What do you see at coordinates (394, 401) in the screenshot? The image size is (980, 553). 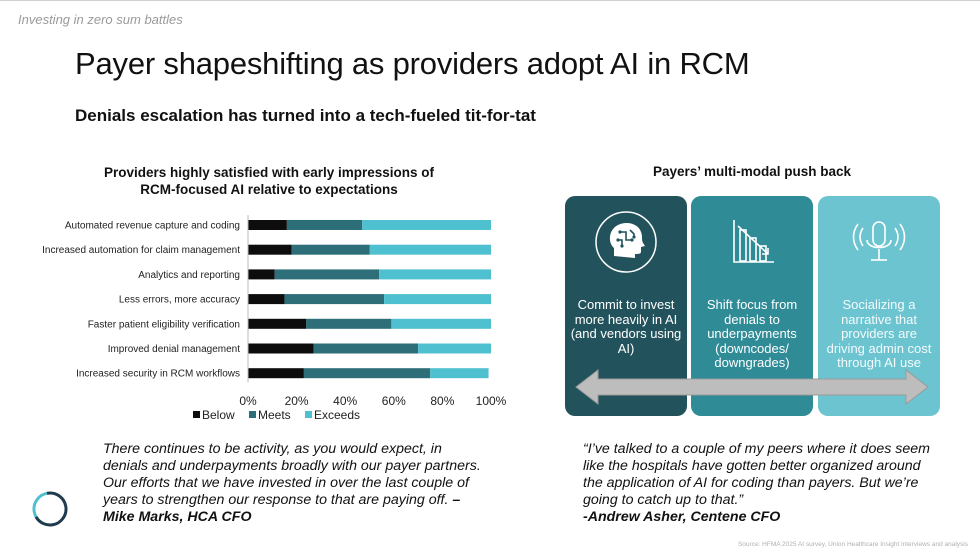 I see `x-tick-label: 60%` at bounding box center [394, 401].